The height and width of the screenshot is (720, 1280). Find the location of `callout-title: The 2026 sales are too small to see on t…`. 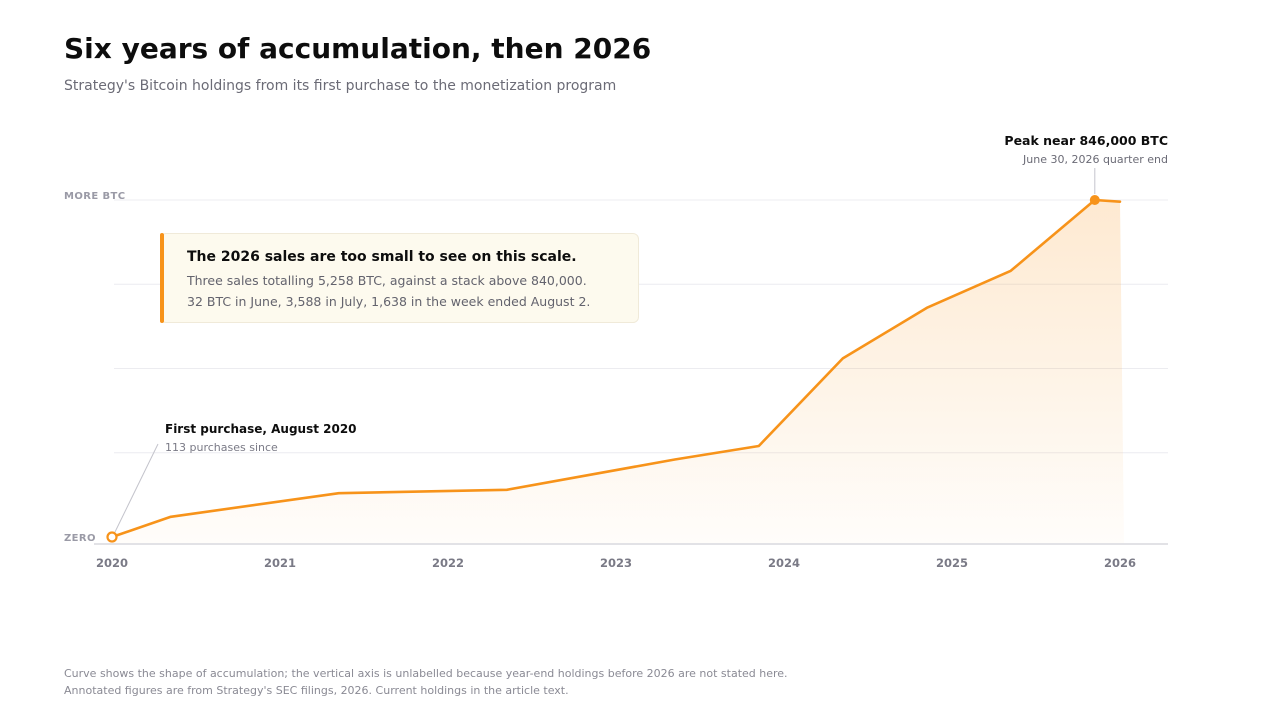

callout-title: The 2026 sales are too small to see on t… is located at coordinates (382, 257).